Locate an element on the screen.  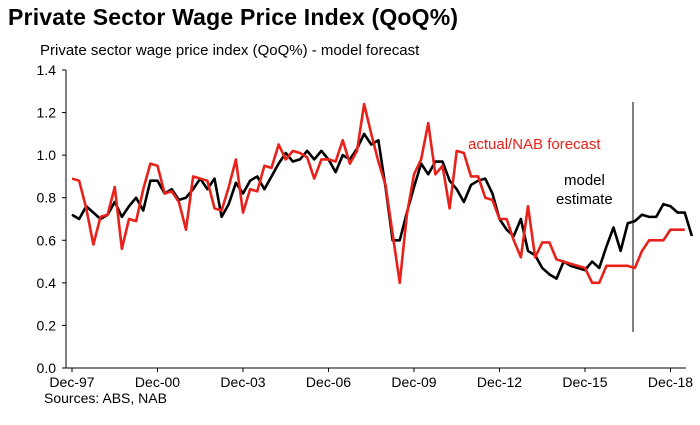
y-tick-label: 0.4 is located at coordinates (47, 283).